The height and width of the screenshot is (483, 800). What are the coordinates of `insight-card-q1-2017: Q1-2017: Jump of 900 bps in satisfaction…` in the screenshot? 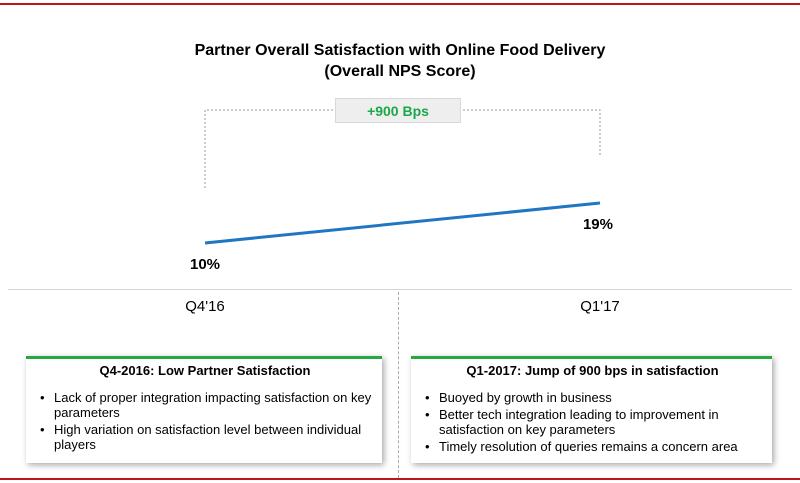 It's located at (591, 409).